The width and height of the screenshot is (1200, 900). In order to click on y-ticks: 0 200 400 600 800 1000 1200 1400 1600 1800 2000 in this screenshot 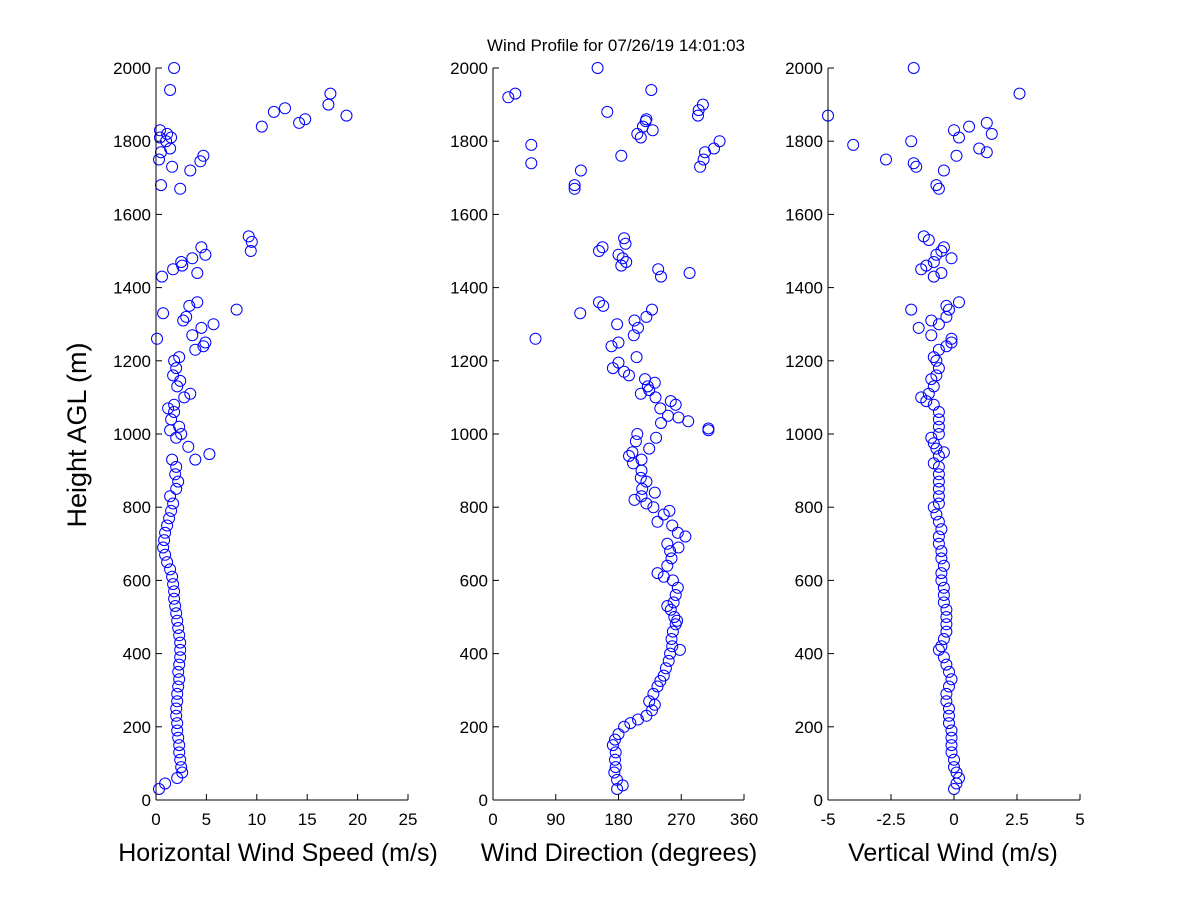, I will do `click(809, 434)`.